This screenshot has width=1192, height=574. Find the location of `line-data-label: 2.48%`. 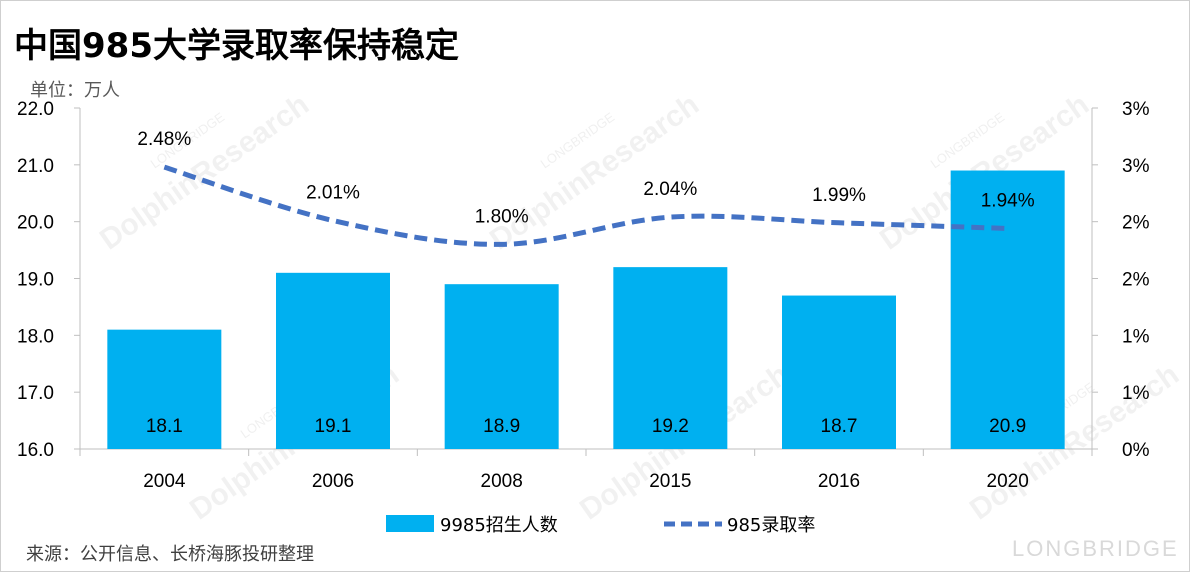

line-data-label: 2.48% is located at coordinates (164, 139).